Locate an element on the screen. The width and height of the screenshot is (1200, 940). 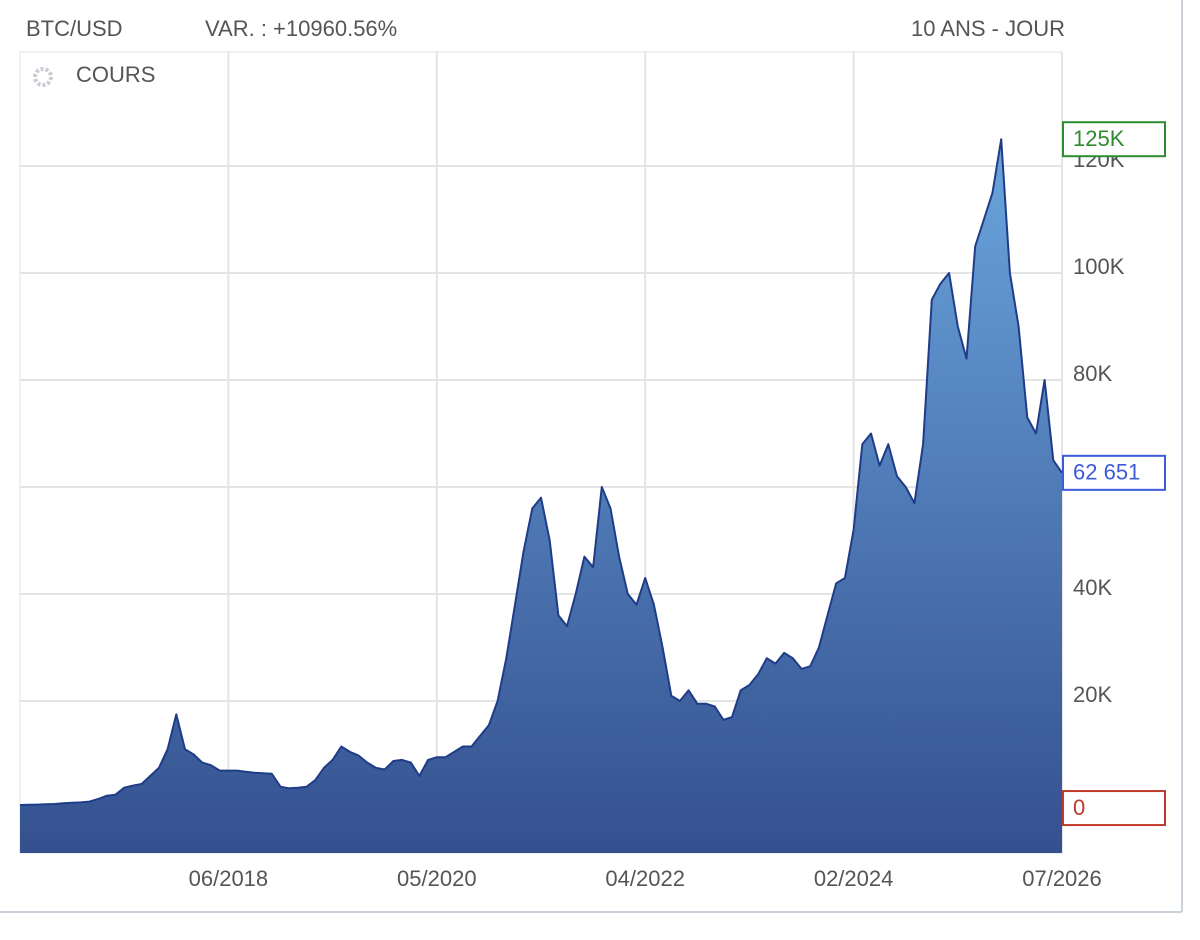
x-tick-label: 05/2020 is located at coordinates (437, 878).